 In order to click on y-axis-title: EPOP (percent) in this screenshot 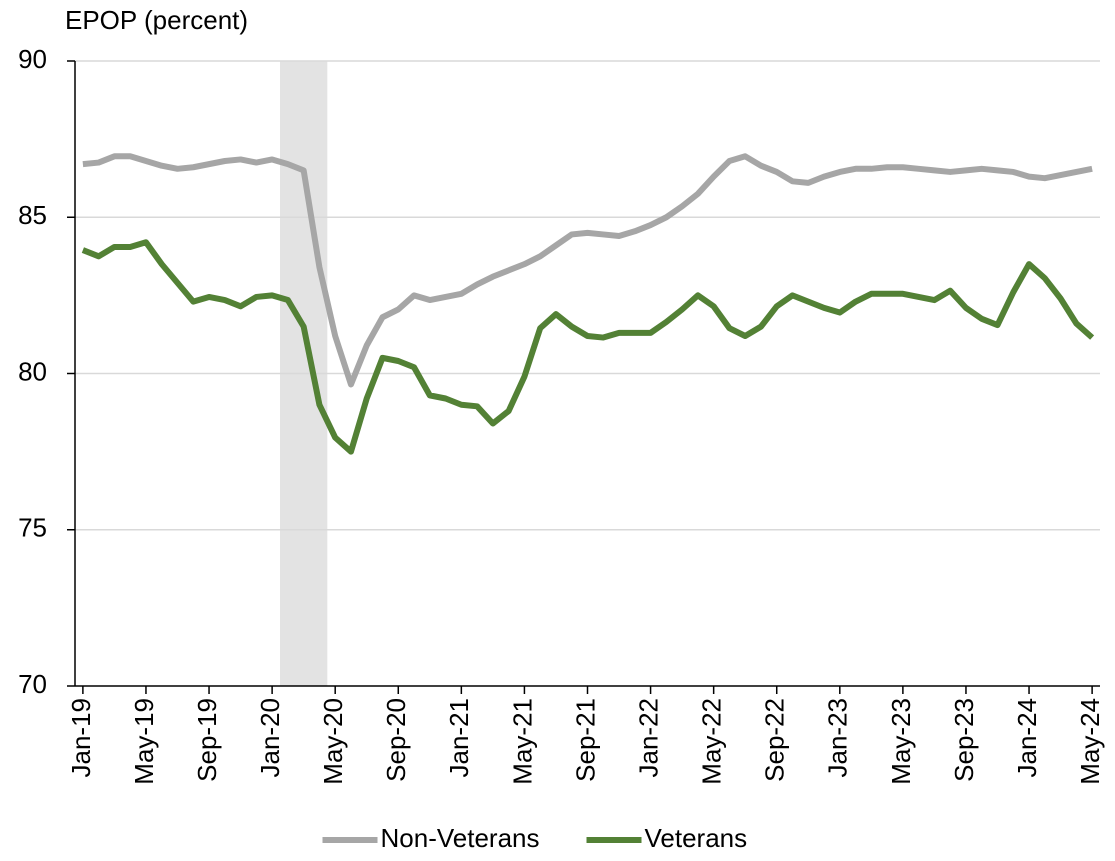, I will do `click(156, 20)`.